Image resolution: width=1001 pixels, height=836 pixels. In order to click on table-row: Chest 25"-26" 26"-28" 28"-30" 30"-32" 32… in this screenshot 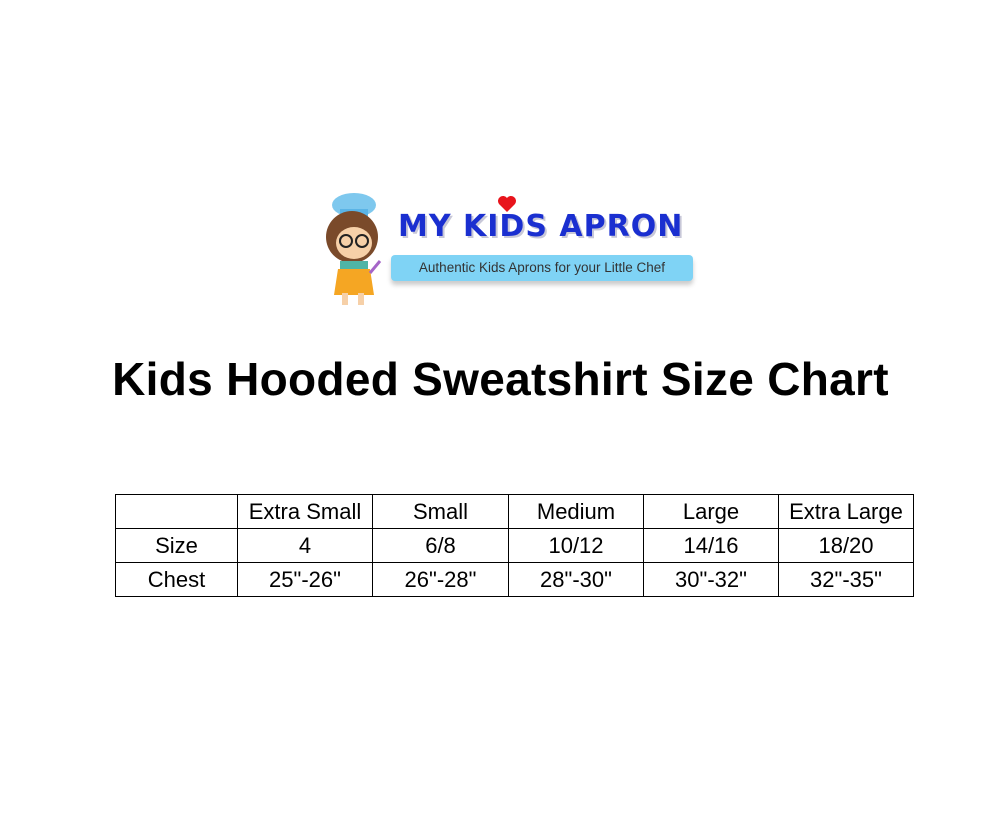, I will do `click(514, 579)`.